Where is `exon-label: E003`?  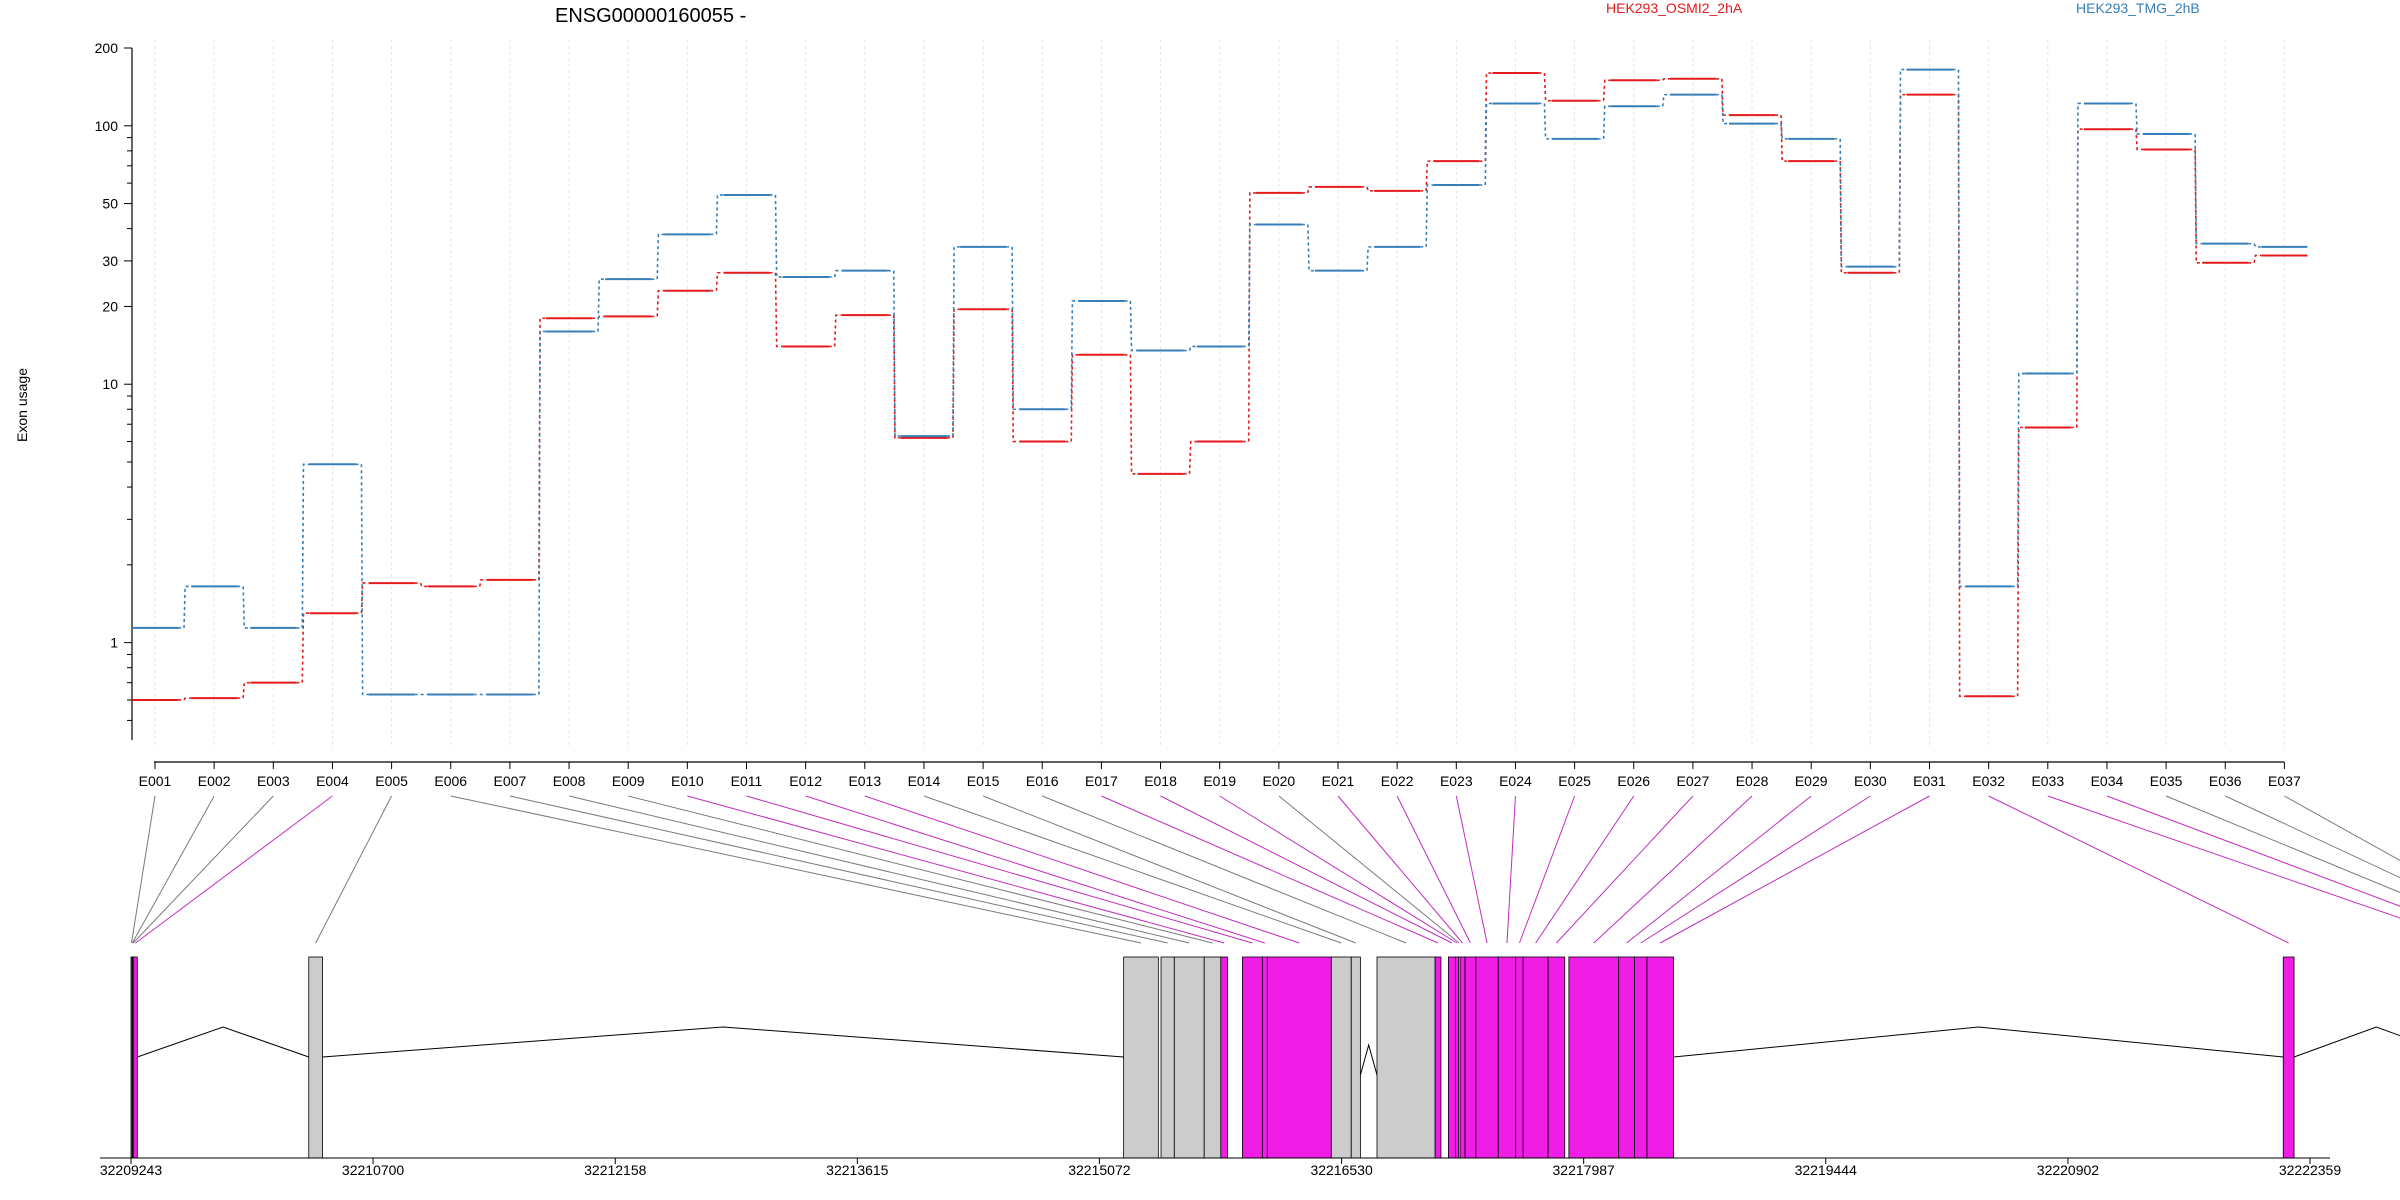 exon-label: E003 is located at coordinates (273, 781).